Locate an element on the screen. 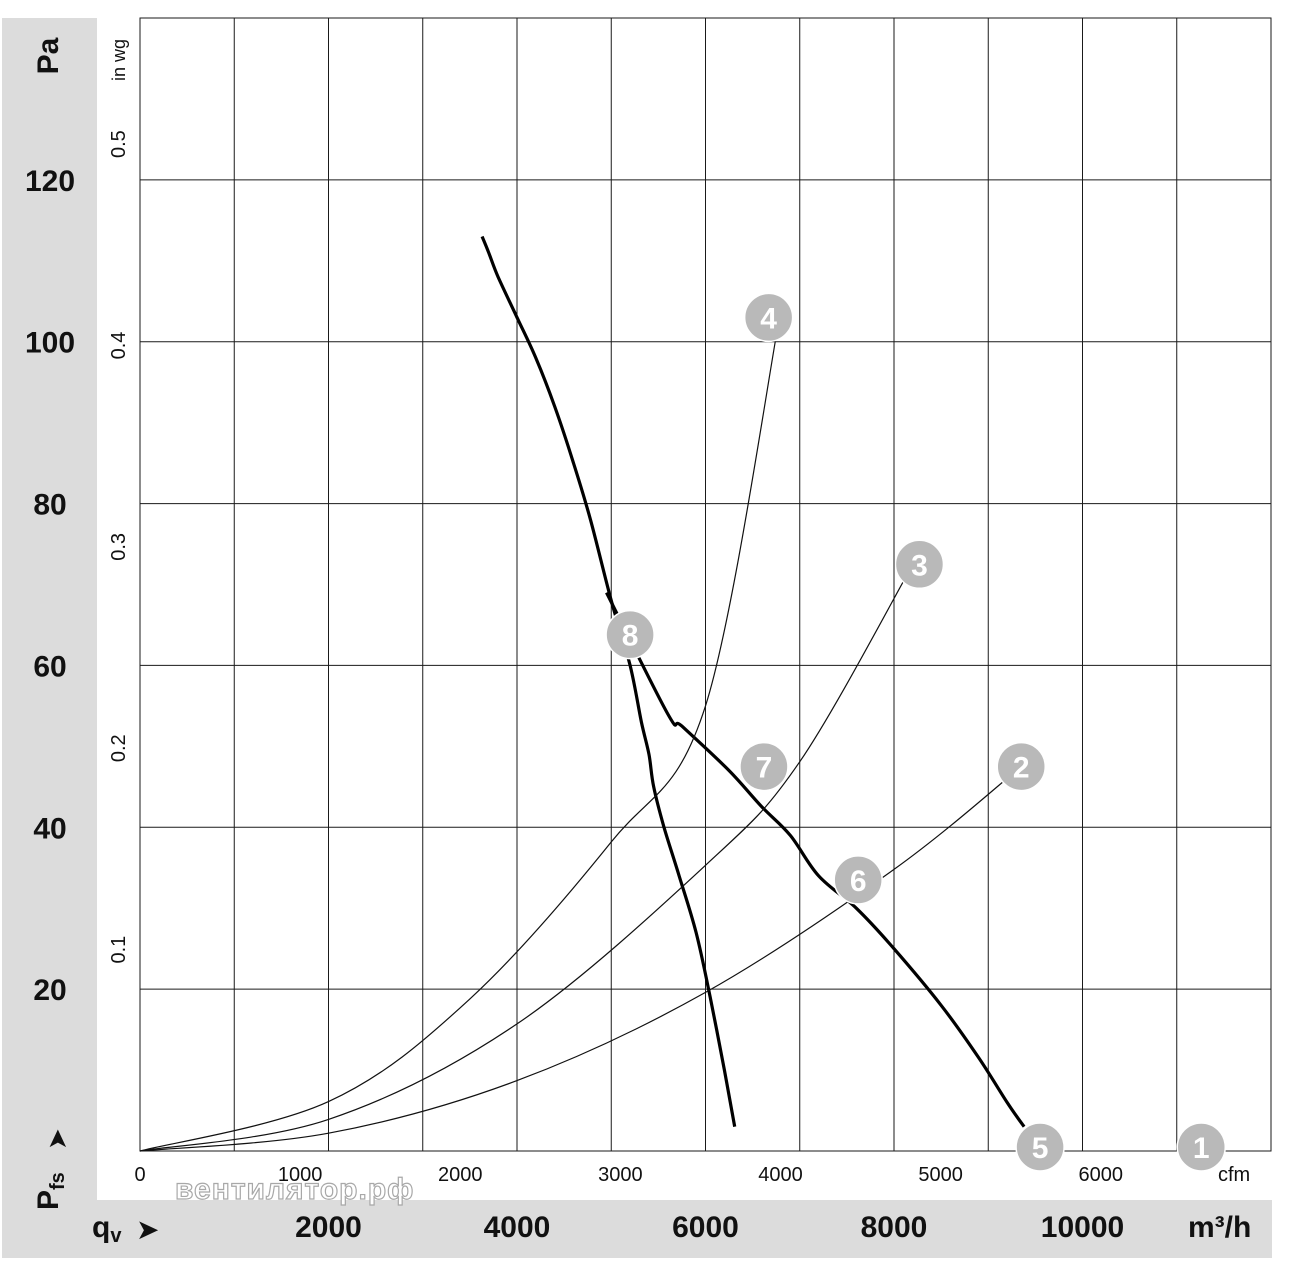  cfm-tick-label: 5000 is located at coordinates (940, 1175).